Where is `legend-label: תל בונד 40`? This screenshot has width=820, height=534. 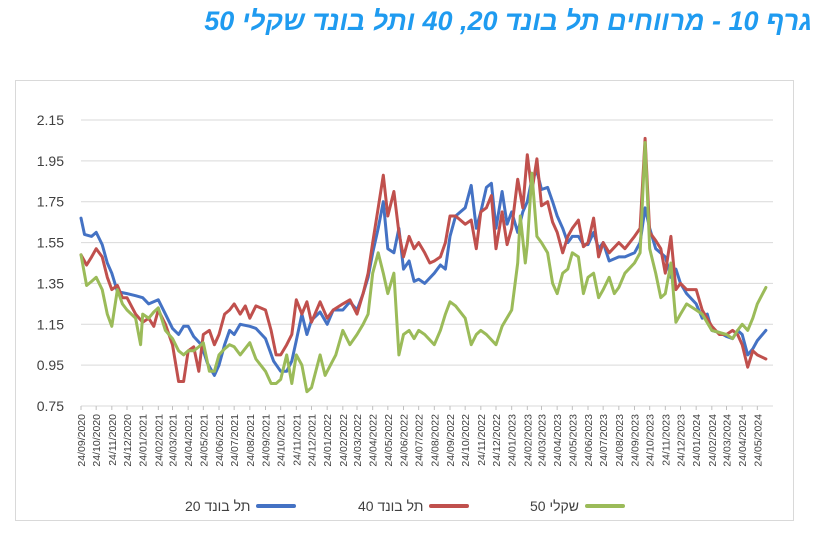
legend-label: תל בונד 40 is located at coordinates (391, 506).